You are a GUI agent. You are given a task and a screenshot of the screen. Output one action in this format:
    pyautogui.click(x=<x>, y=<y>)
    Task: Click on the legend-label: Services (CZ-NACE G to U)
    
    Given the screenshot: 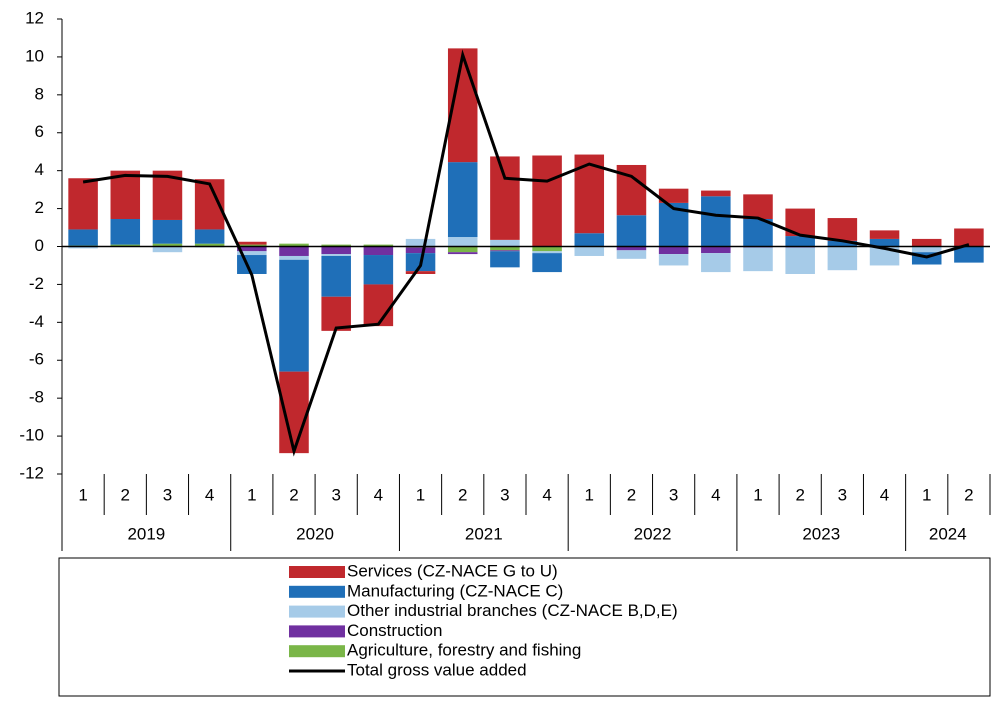 What is the action you would take?
    pyautogui.click(x=452, y=570)
    